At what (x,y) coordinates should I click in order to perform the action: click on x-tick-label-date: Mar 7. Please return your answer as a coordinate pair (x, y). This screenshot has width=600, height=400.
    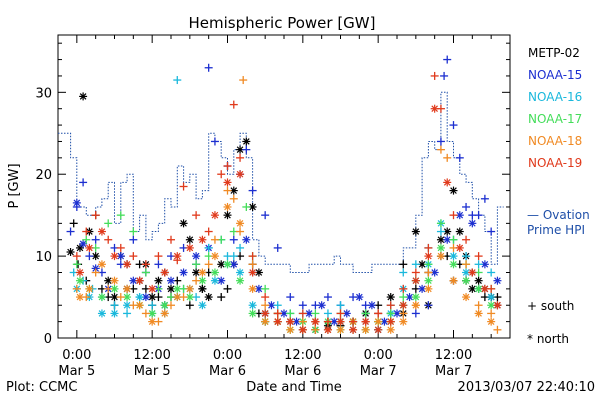
    Looking at the image, I should click on (453, 371).